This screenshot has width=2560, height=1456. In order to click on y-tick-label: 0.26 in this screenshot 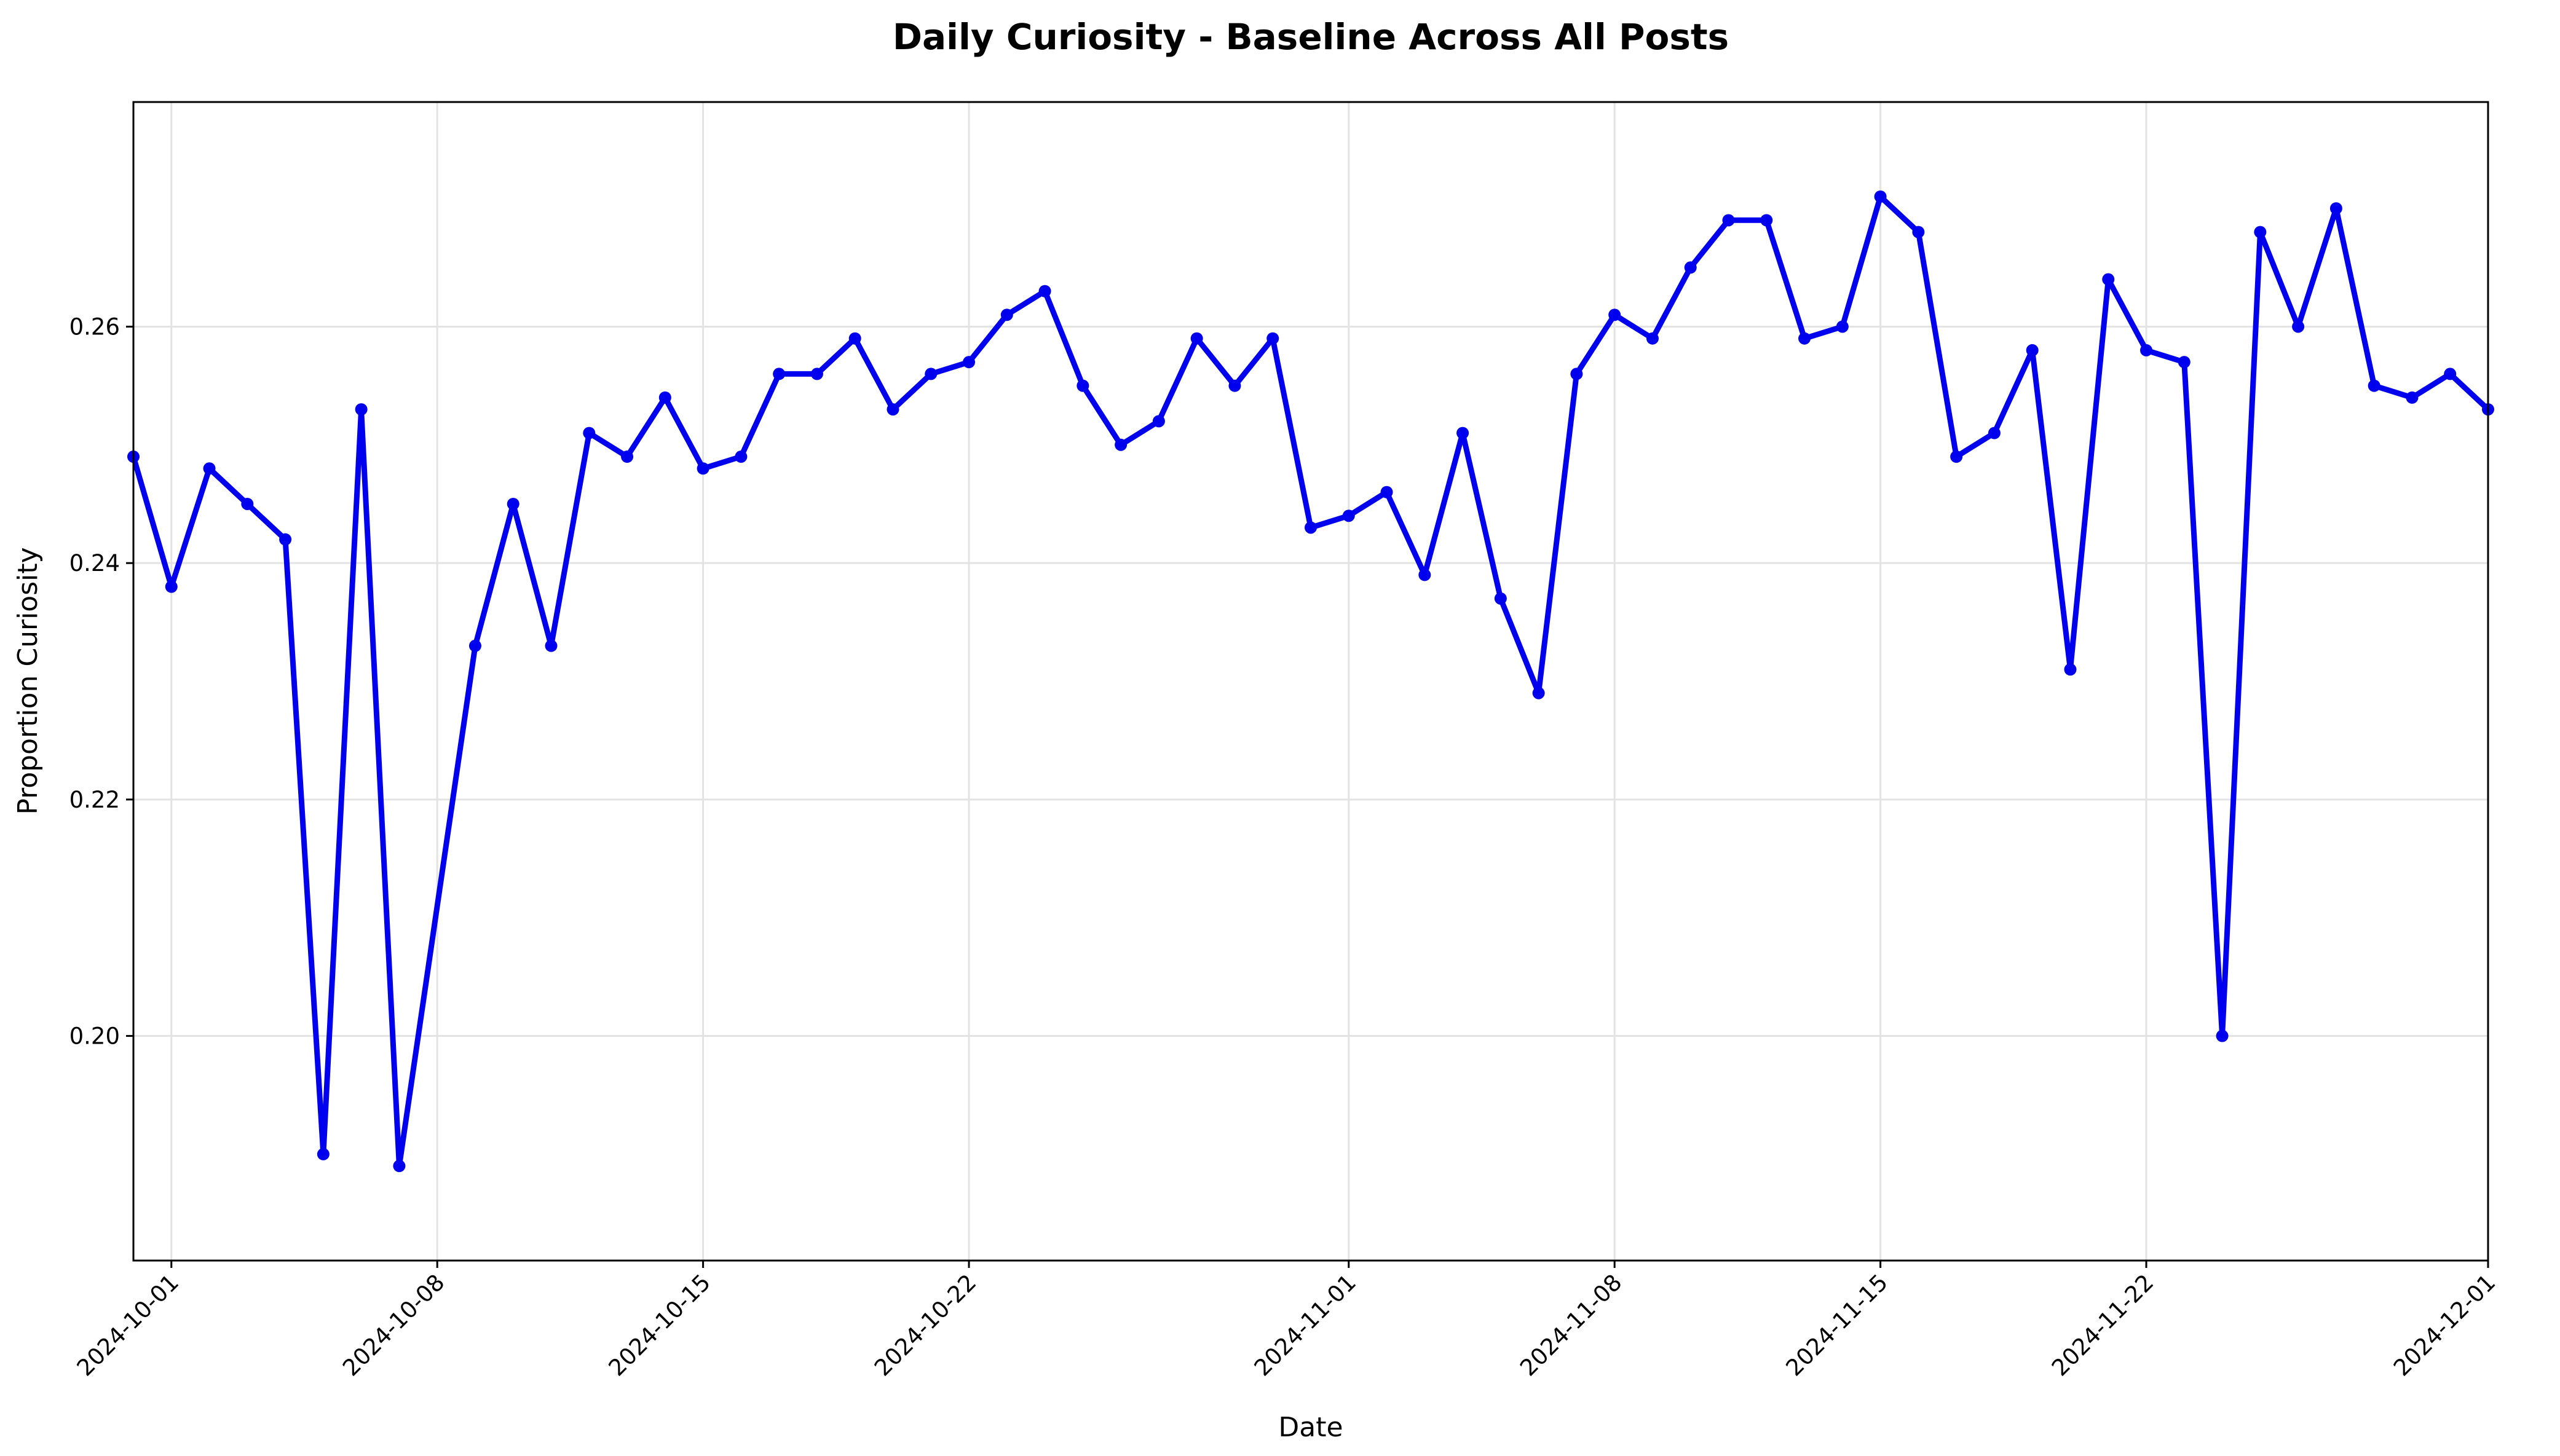, I will do `click(94, 326)`.